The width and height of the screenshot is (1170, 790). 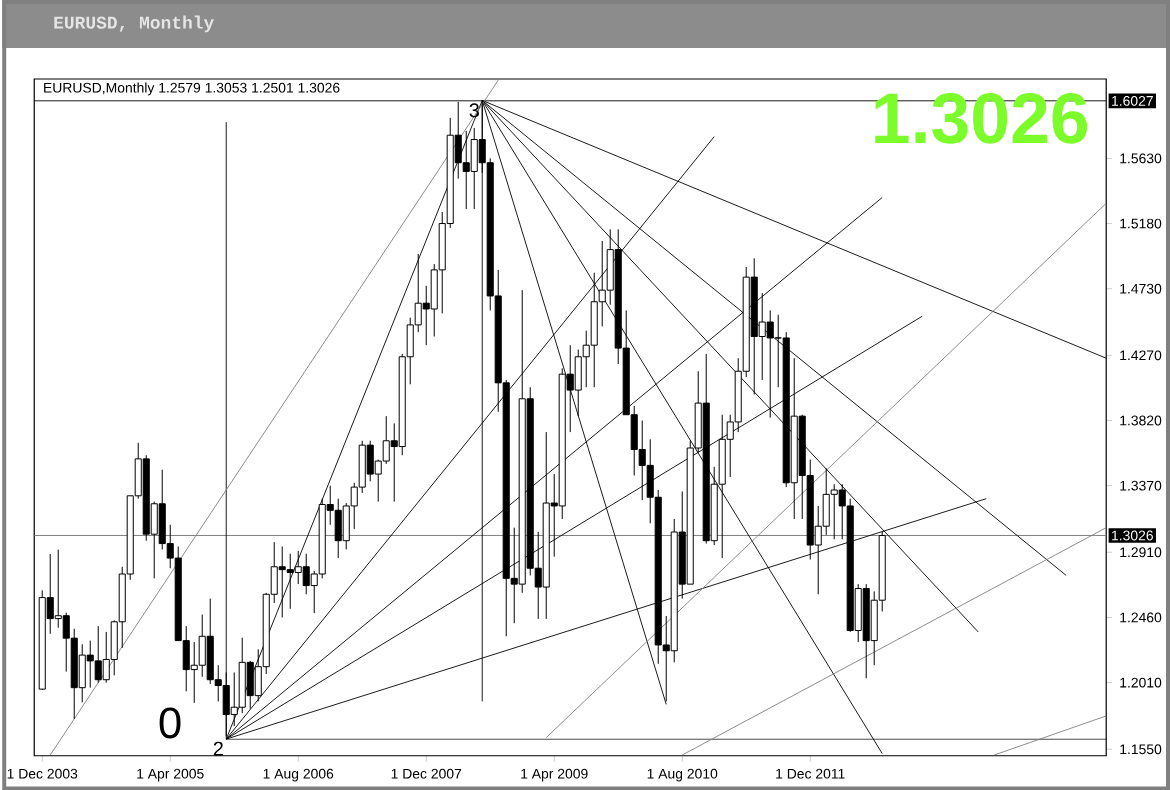 What do you see at coordinates (134, 24) in the screenshot?
I see `chart-title: EURUSD, Monthly` at bounding box center [134, 24].